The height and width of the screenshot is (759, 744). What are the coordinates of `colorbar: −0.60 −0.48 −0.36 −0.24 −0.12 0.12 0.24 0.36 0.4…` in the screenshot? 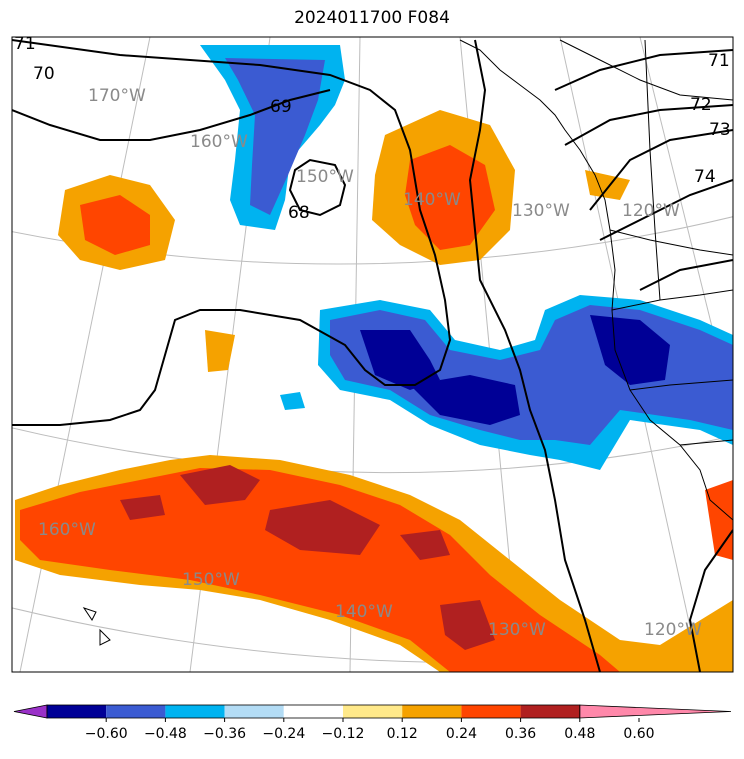 It's located at (372, 723).